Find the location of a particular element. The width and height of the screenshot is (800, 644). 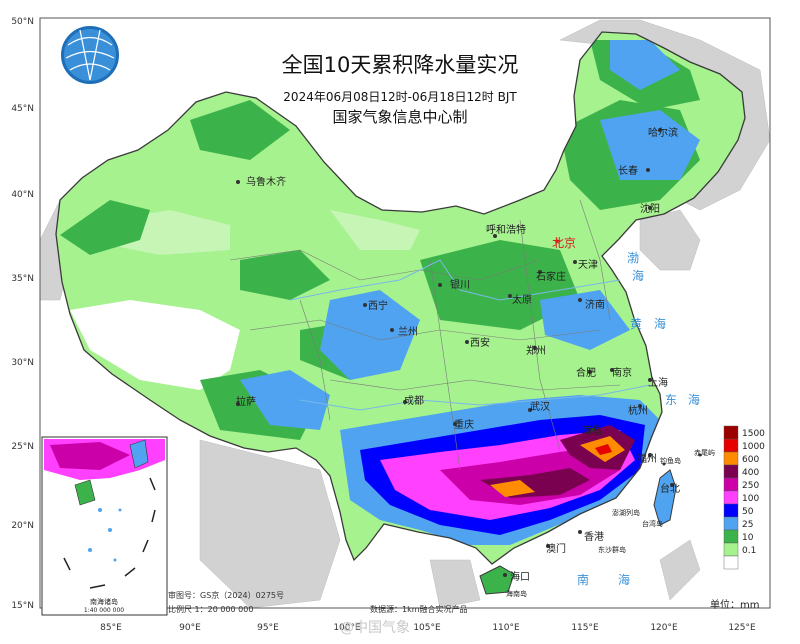

legend-label: 100 is located at coordinates (750, 499).